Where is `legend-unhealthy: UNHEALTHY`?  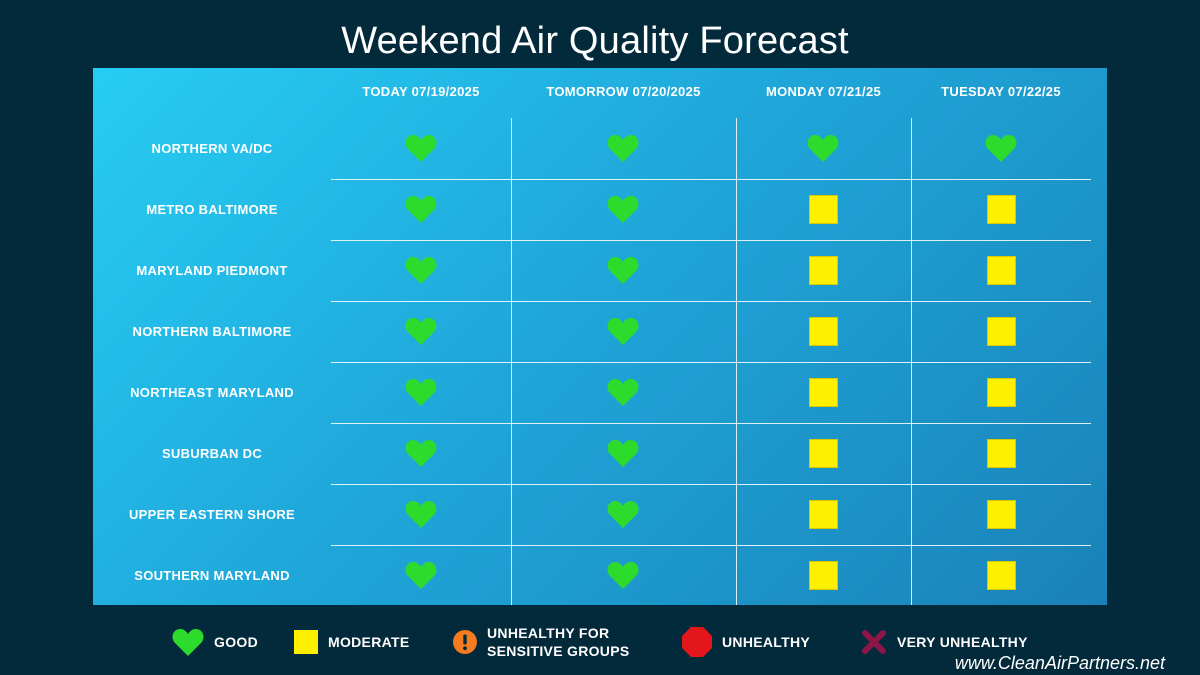
legend-unhealthy: UNHEALTHY is located at coordinates (746, 642).